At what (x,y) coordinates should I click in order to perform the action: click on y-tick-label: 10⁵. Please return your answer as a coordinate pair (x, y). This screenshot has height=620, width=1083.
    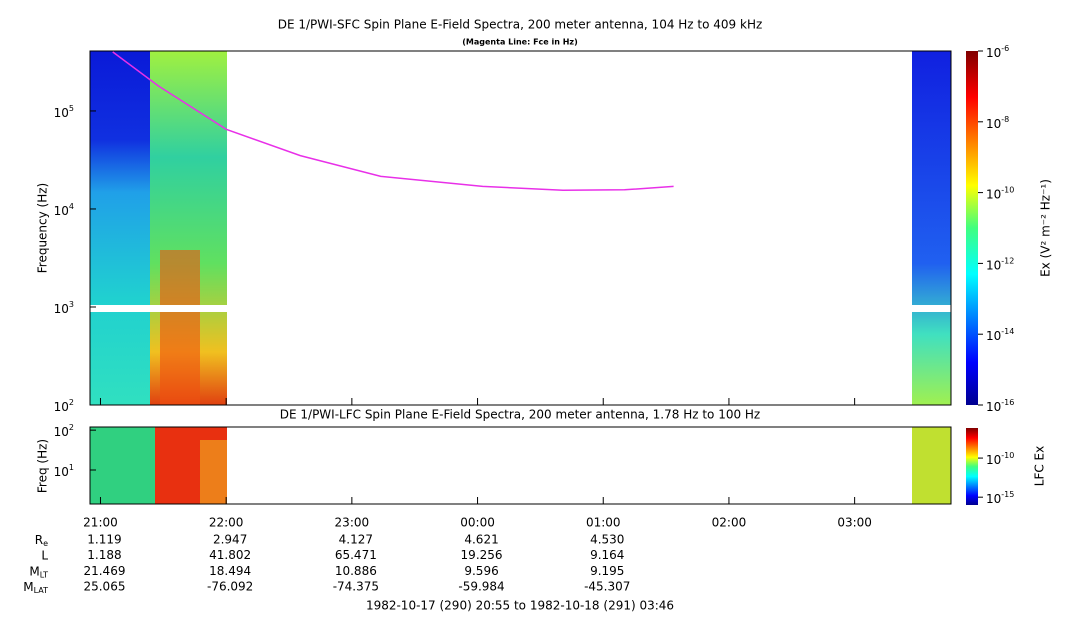
    Looking at the image, I should click on (64, 111).